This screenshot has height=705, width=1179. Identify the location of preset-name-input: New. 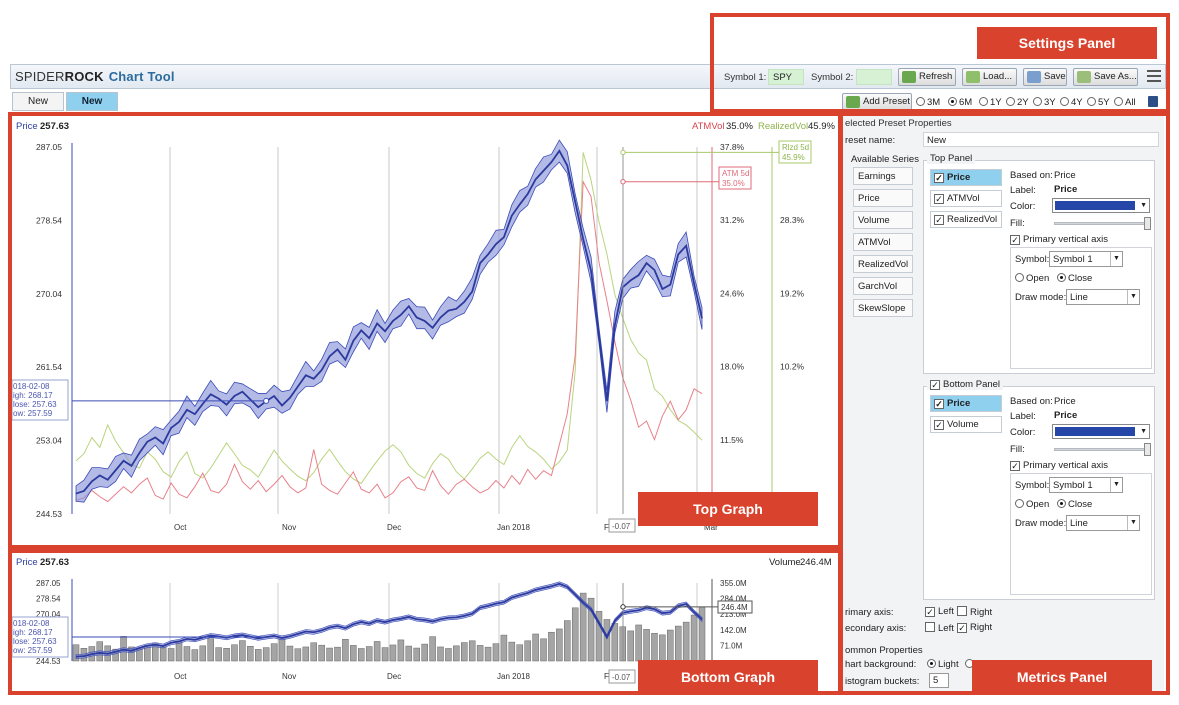
(1041, 139).